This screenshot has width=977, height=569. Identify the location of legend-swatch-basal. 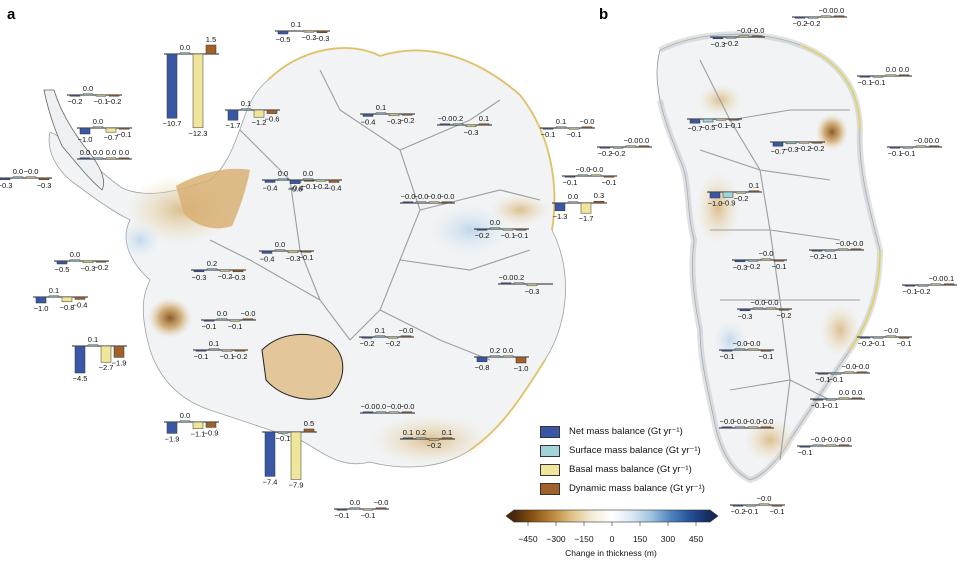
(550, 469).